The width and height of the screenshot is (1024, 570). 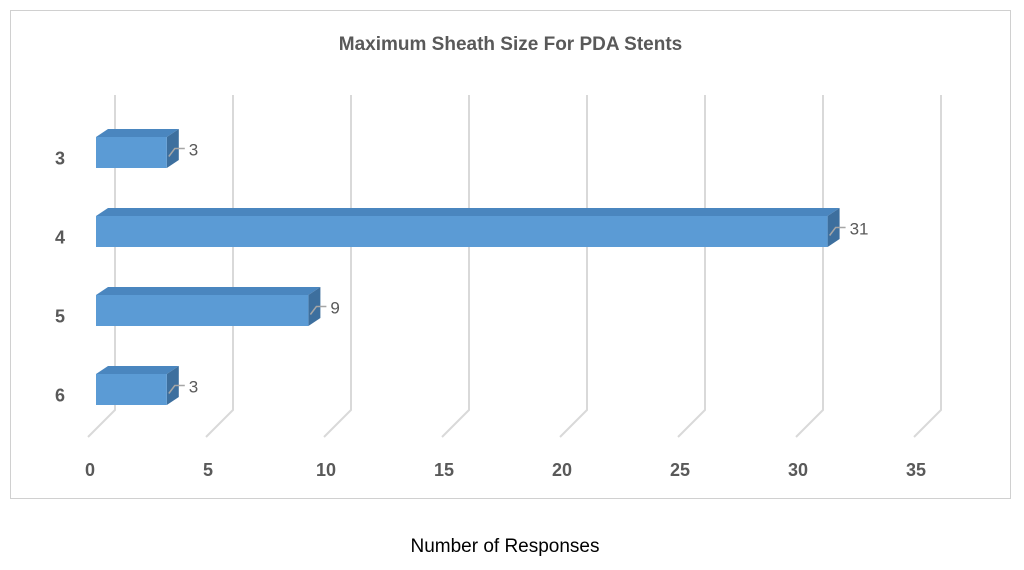 I want to click on x-tick-label: 35, so click(x=916, y=470).